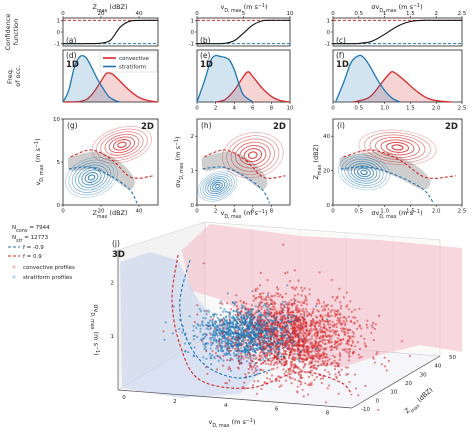 The width and height of the screenshot is (474, 436). What do you see at coordinates (243, 162) in the screenshot?
I see `axes-frame` at bounding box center [243, 162].